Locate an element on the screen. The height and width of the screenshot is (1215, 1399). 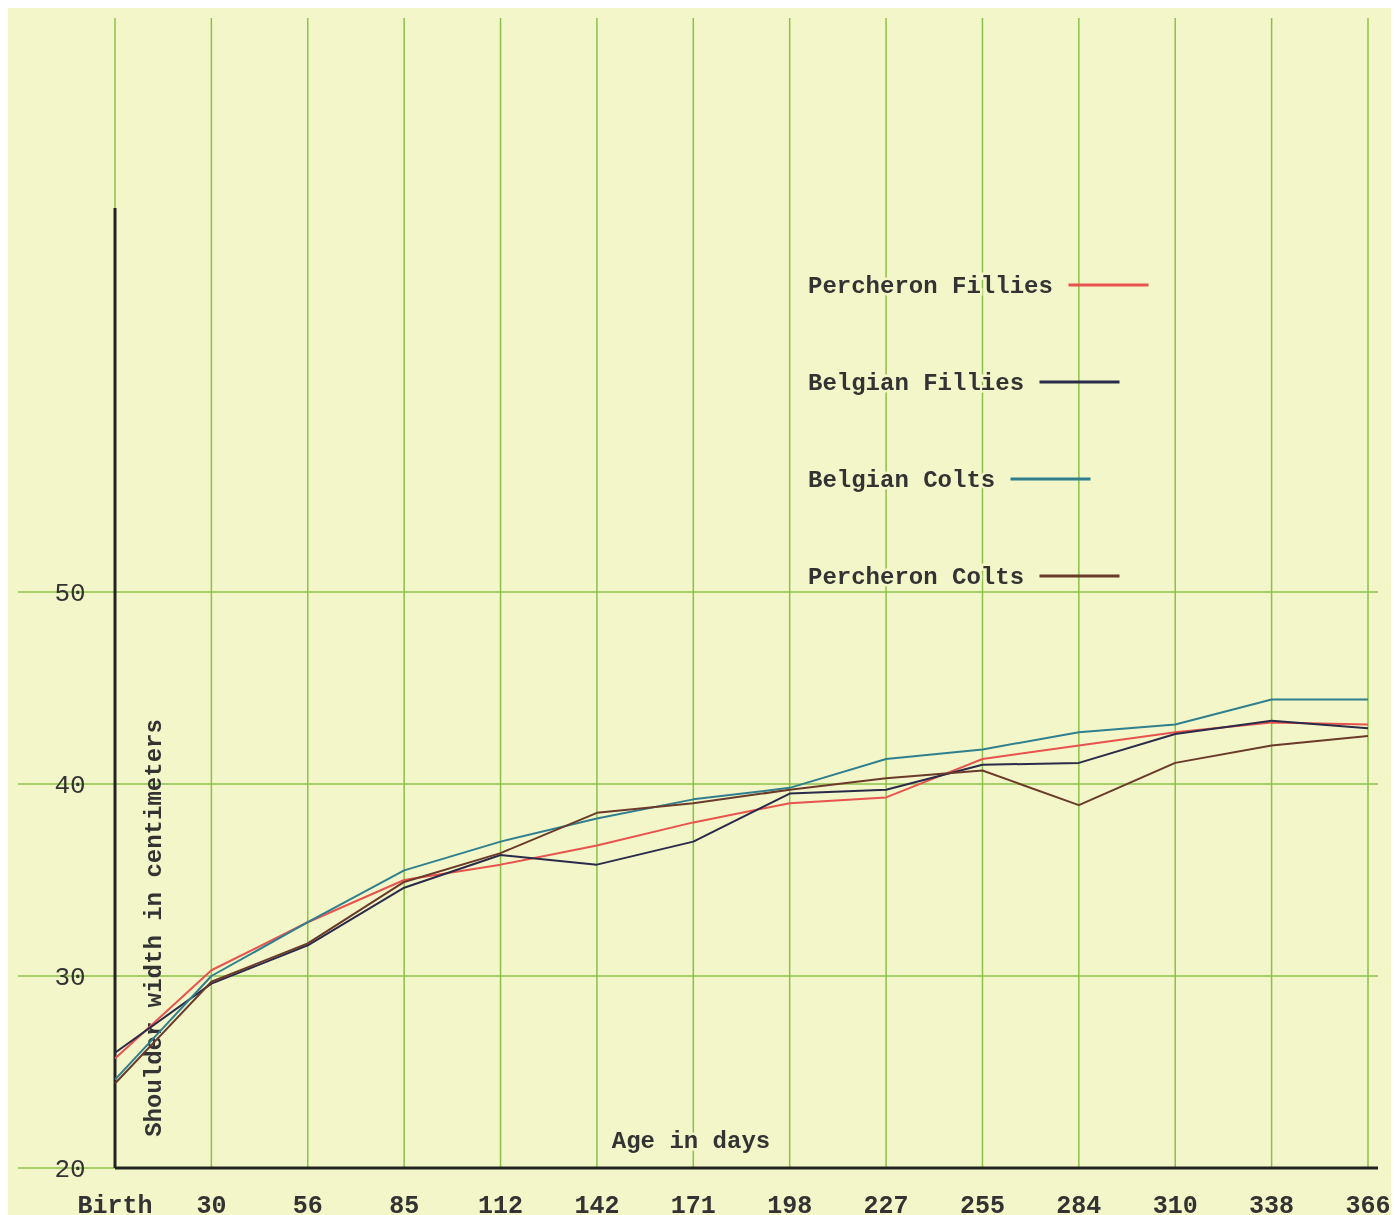
x-tick-label: 112 is located at coordinates (501, 1203).